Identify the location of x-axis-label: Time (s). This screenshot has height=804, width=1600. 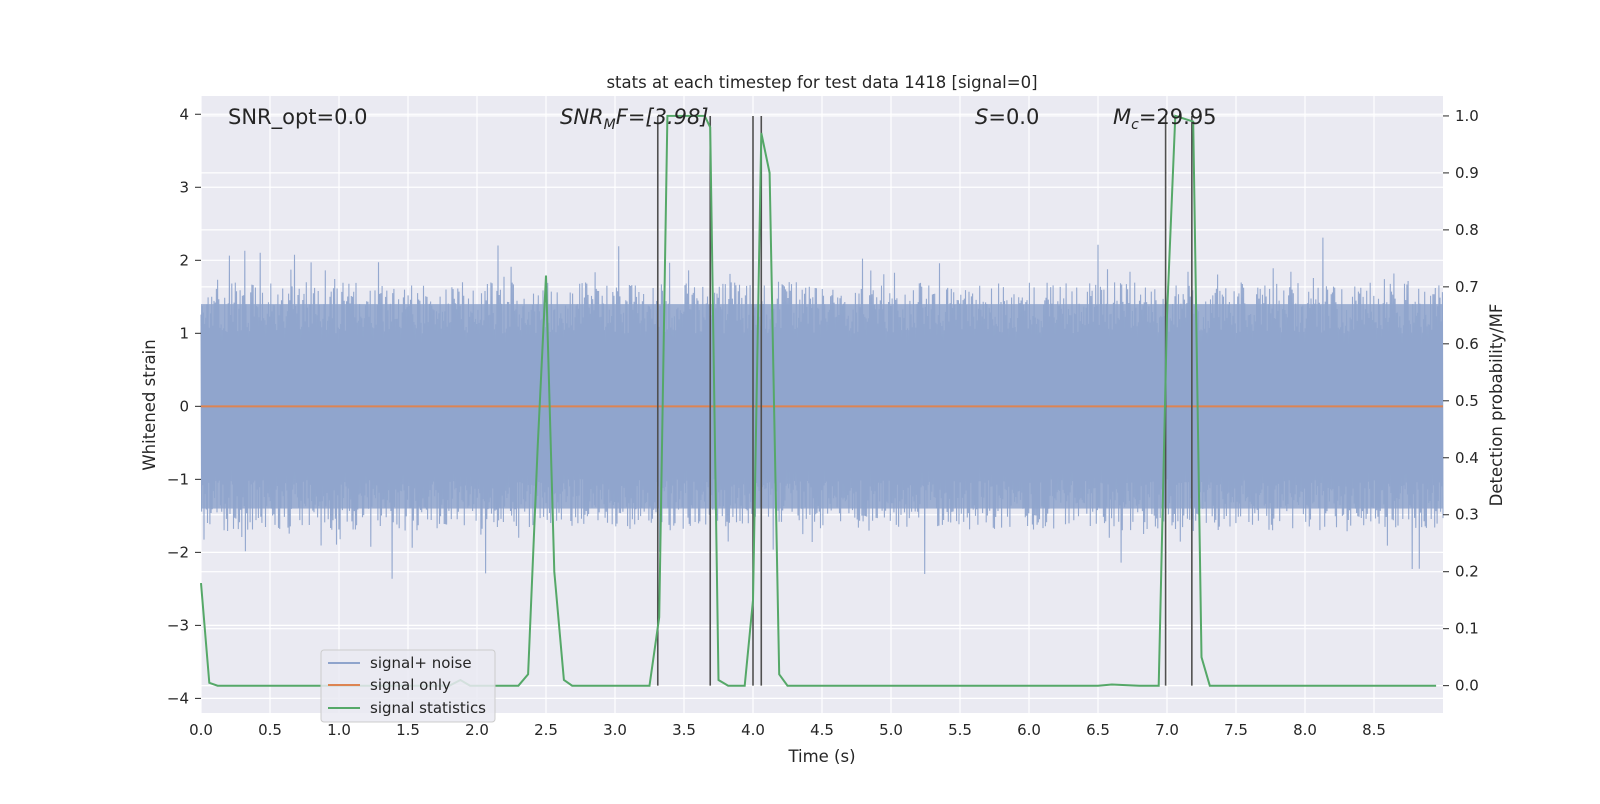
(821, 756).